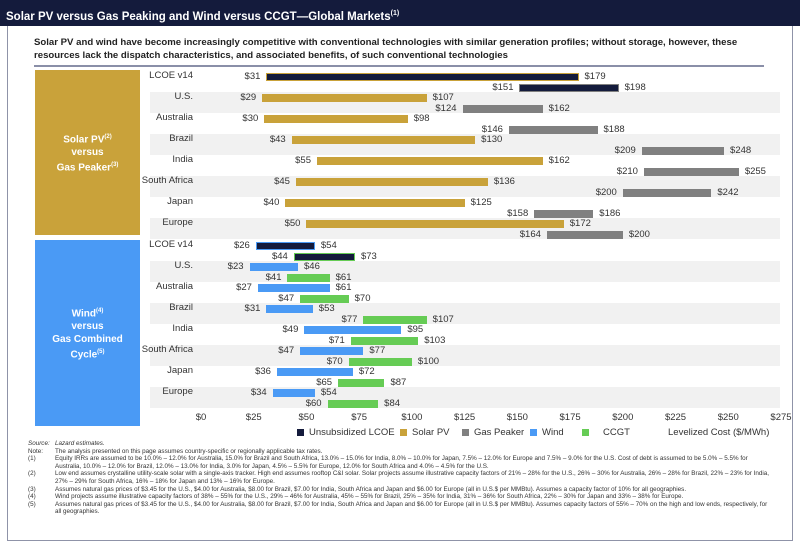  Describe the element at coordinates (241, 245) in the screenshot. I see `bar-low-label: $26` at that location.